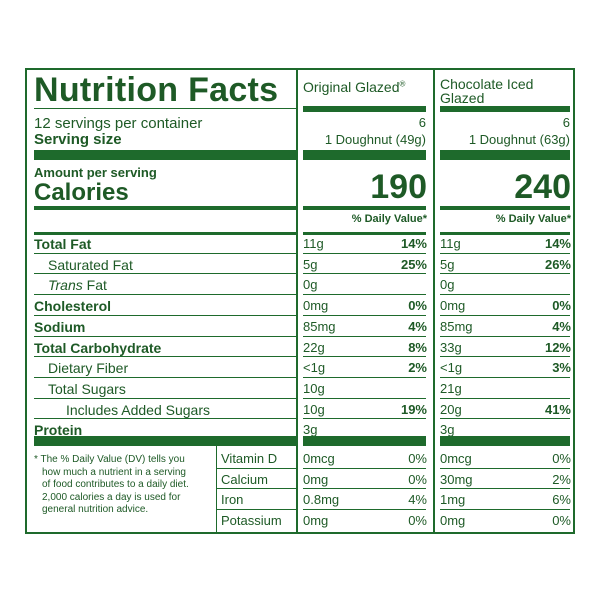  Describe the element at coordinates (453, 520) in the screenshot. I see `product-2-vitamin-amount: 0mg` at that location.